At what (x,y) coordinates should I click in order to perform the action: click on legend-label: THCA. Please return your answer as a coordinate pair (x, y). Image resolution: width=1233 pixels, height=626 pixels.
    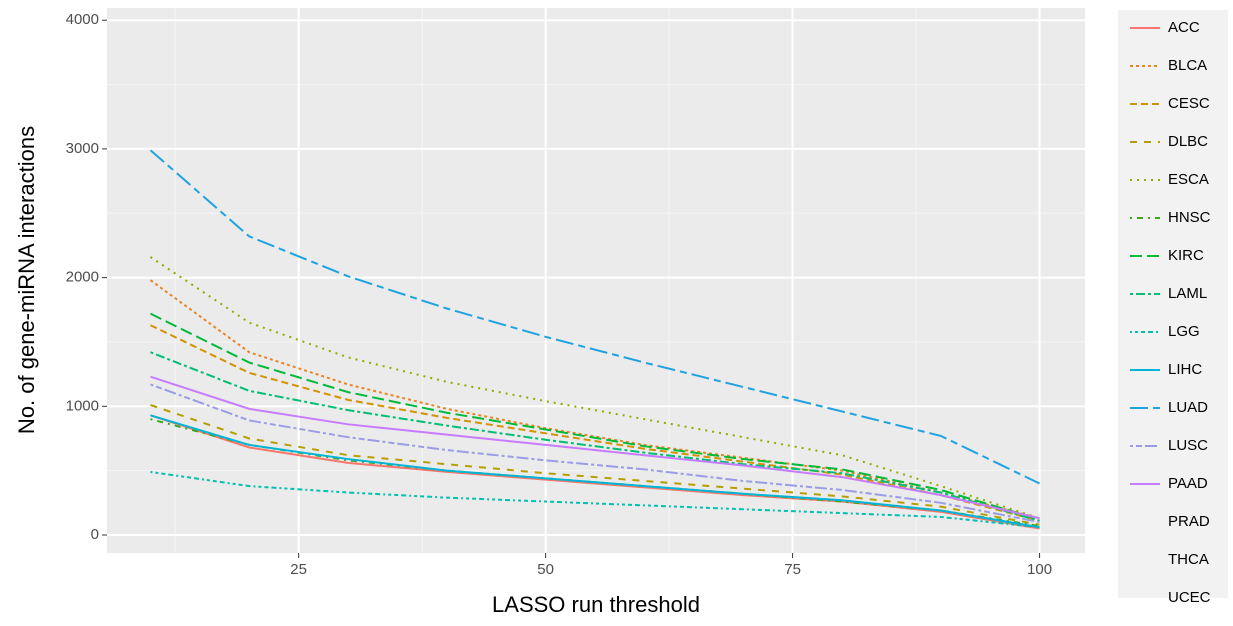
    Looking at the image, I should click on (1188, 559).